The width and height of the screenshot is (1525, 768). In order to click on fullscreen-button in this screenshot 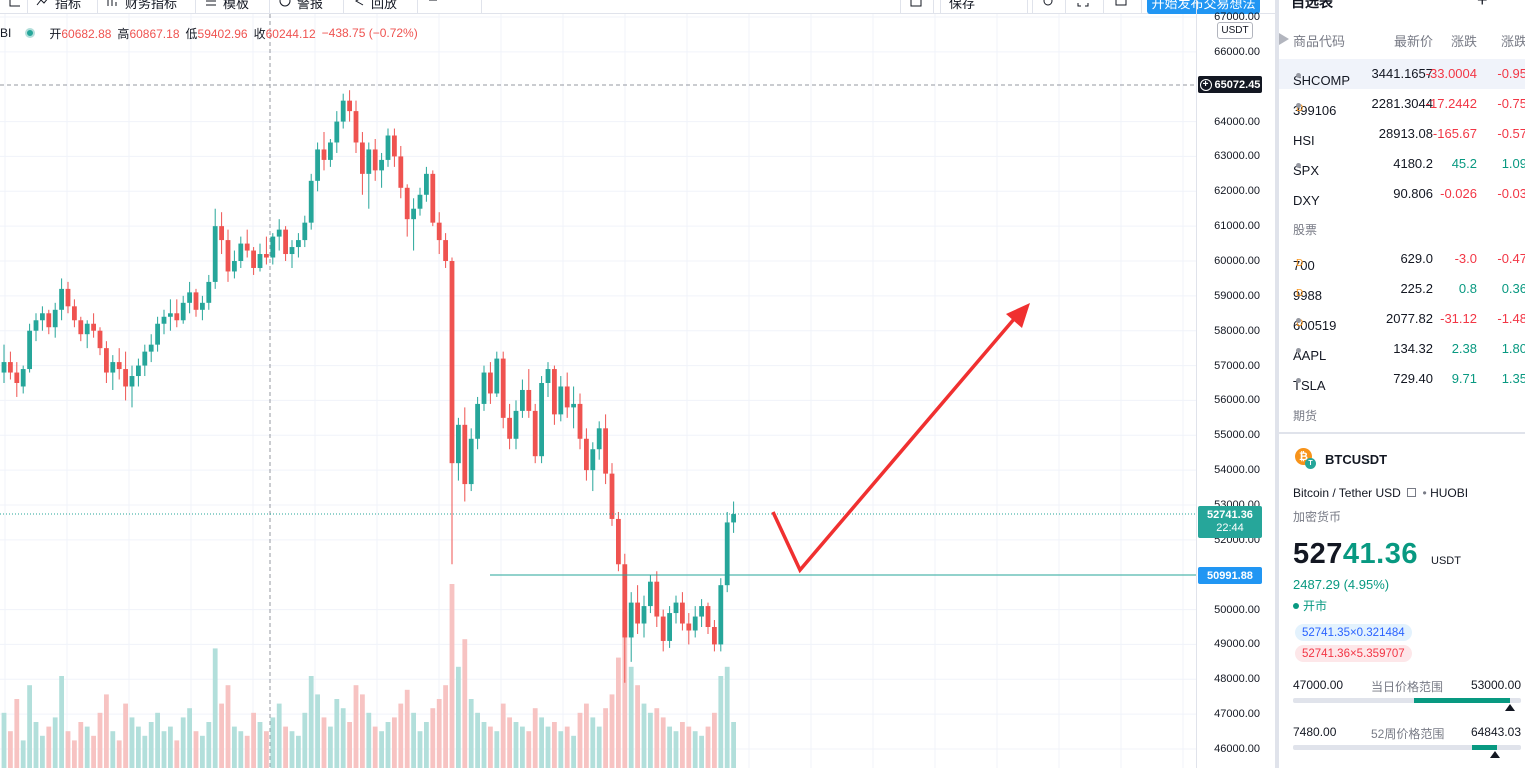, I will do `click(1086, 7)`.